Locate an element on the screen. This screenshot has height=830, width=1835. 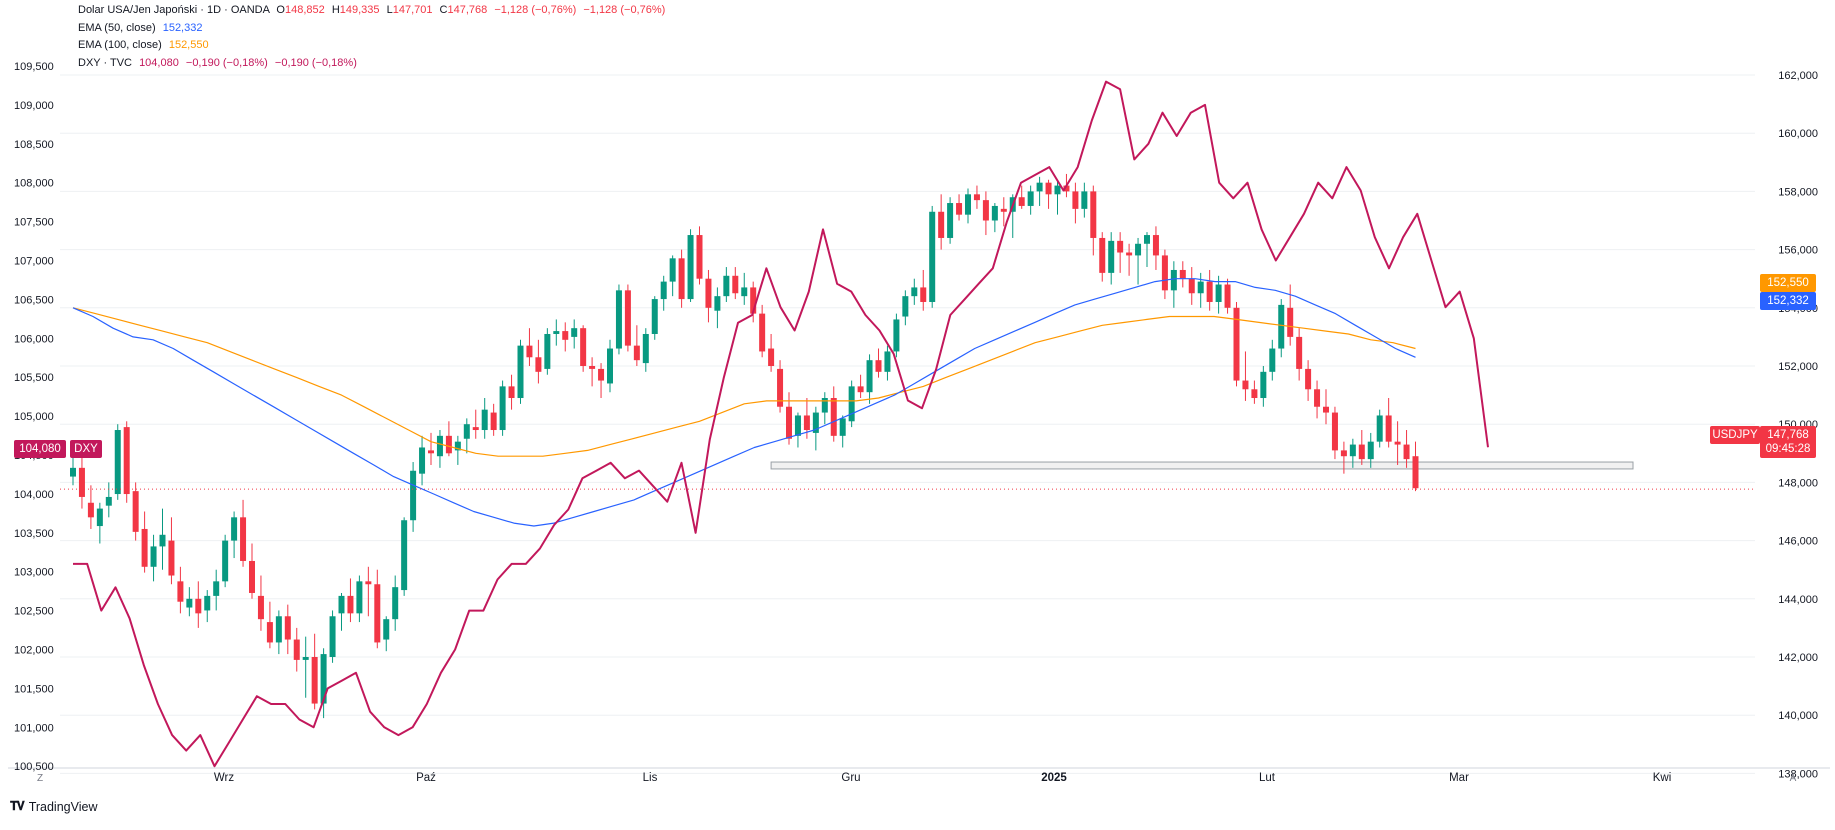
high-value: 149,335 is located at coordinates (359, 10).